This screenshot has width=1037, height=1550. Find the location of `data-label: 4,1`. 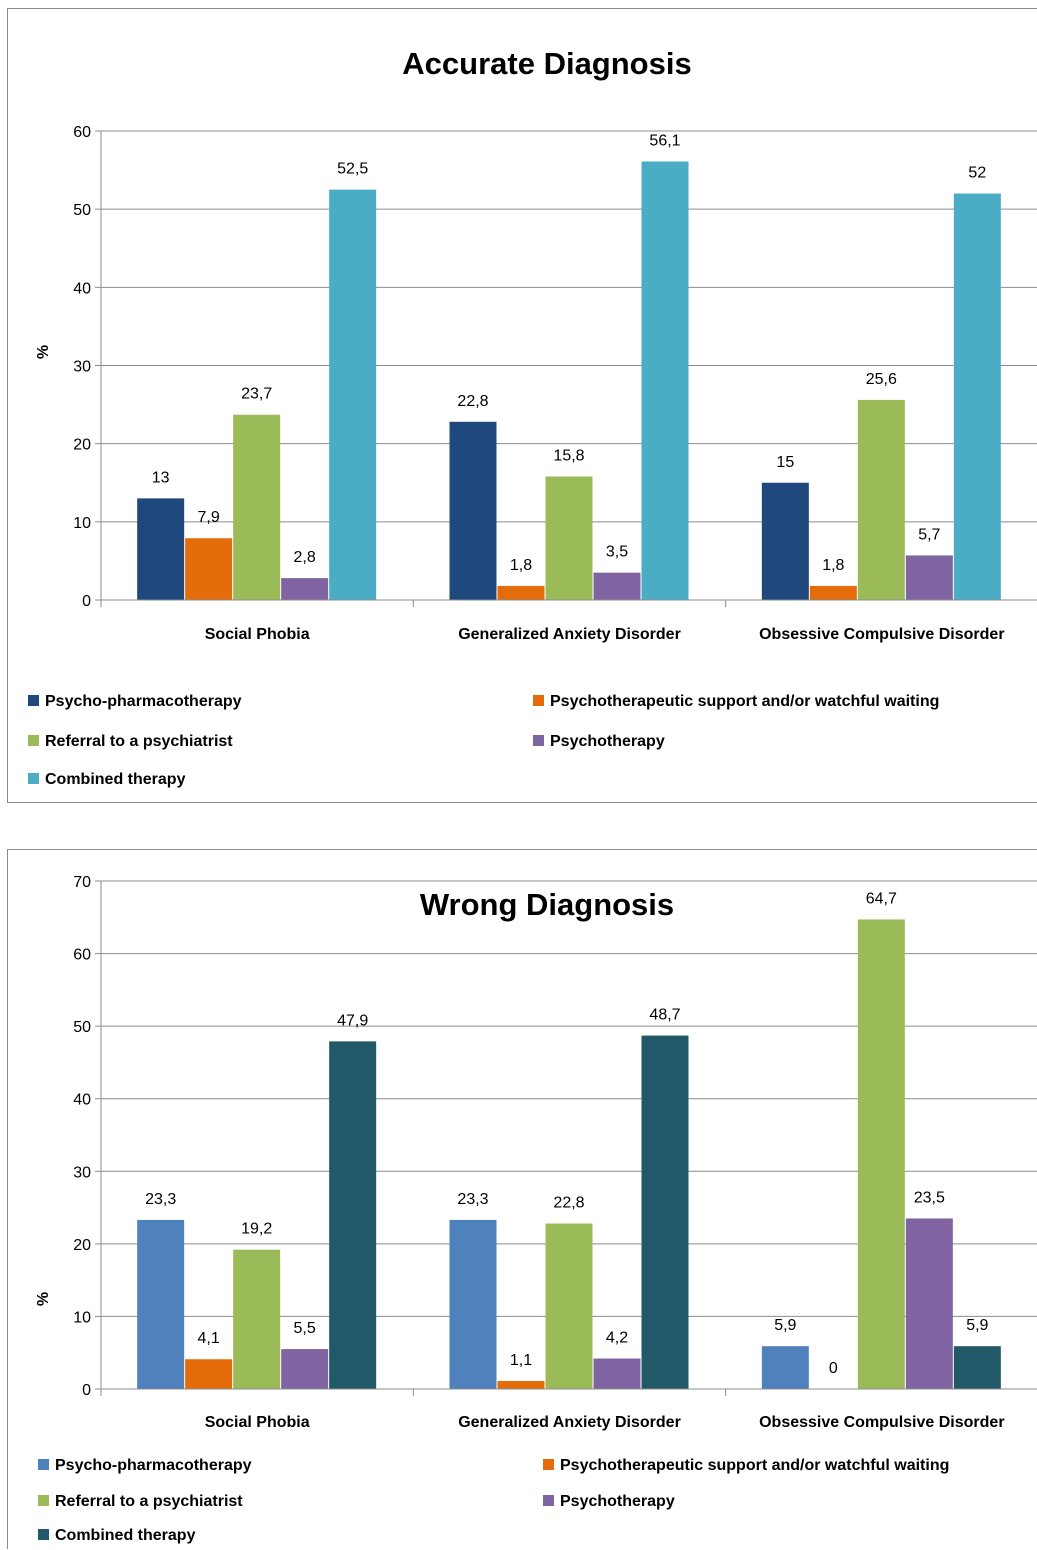

data-label: 4,1 is located at coordinates (209, 1338).